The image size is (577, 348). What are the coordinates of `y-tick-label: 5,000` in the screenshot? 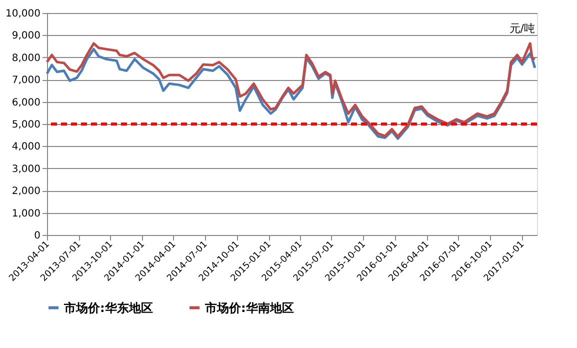 It's located at (26, 125).